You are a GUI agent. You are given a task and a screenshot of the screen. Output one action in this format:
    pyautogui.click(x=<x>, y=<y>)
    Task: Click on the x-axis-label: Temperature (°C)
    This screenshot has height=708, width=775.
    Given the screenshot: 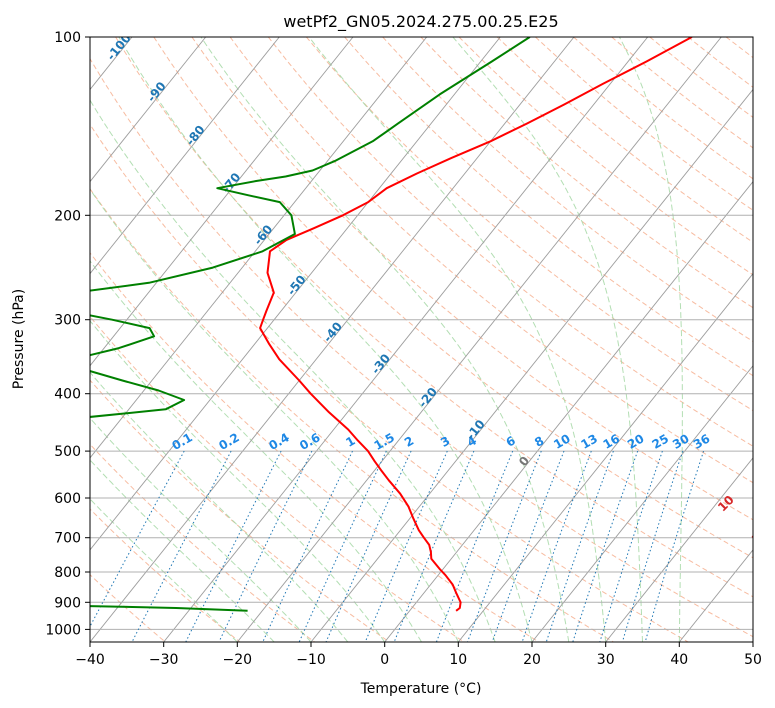 What is the action you would take?
    pyautogui.click(x=421, y=689)
    